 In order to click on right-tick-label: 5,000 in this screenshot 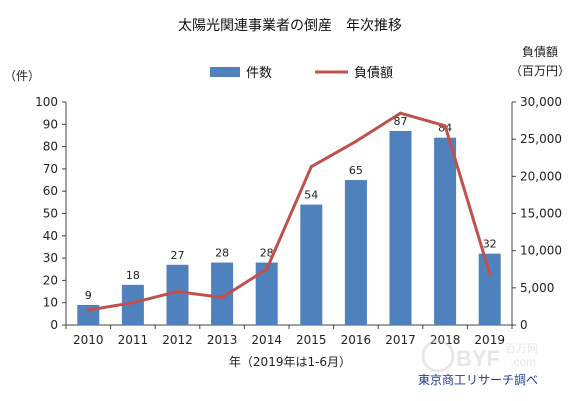, I will do `click(537, 288)`.